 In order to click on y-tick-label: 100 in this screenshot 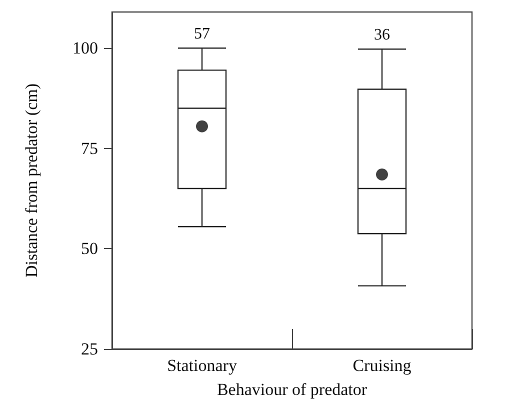, I will do `click(85, 48)`.